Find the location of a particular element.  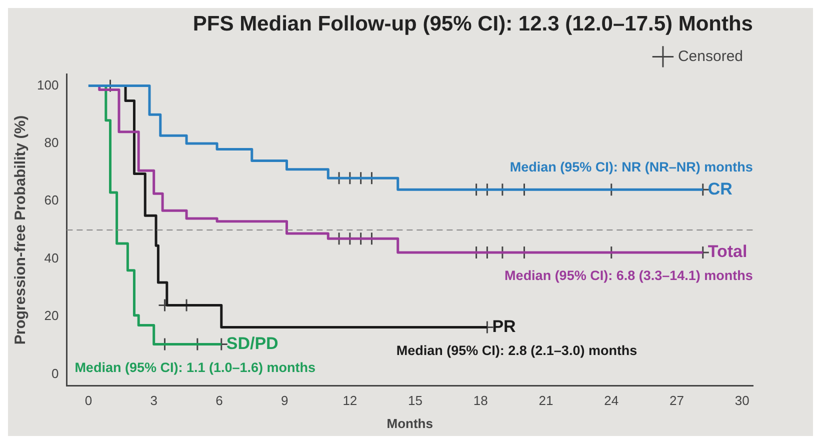

x-tick-label: 18 is located at coordinates (480, 400).